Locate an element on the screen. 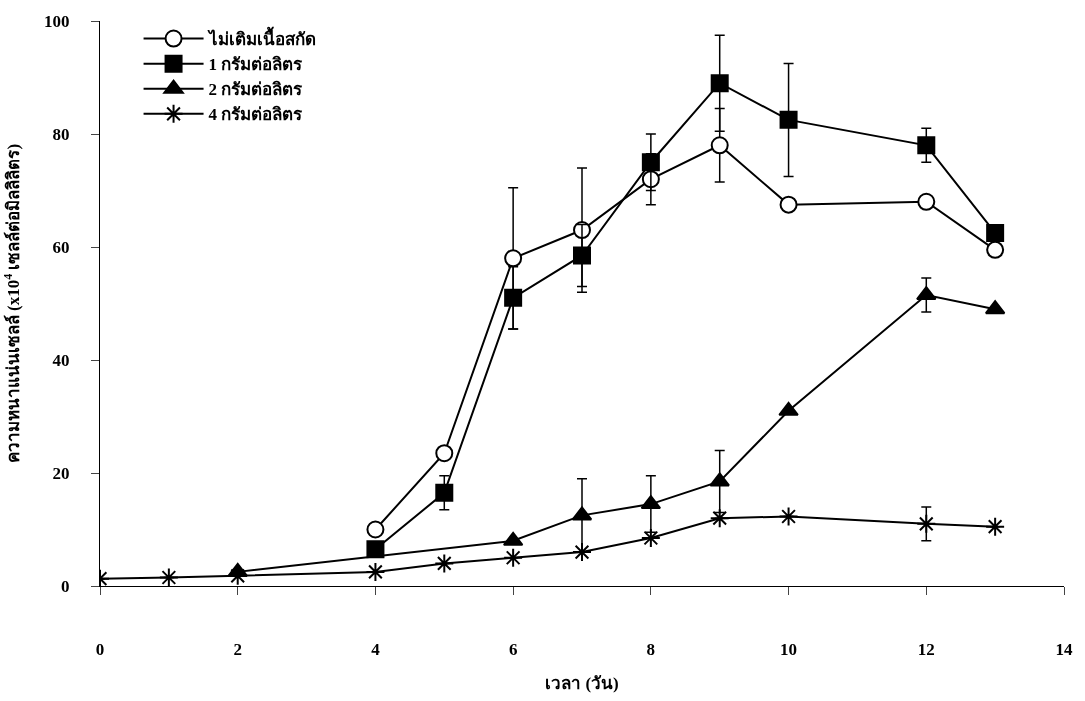  legend-label: 4 กรัมต่อลิตร is located at coordinates (256, 115).